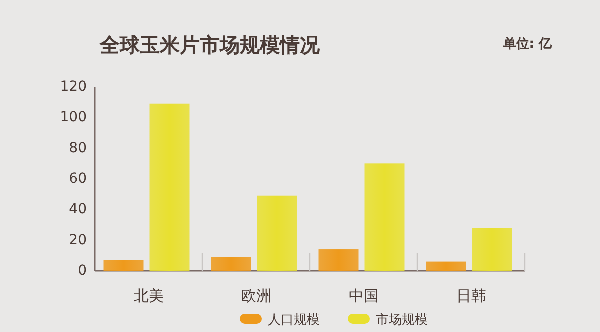 Image resolution: width=600 pixels, height=332 pixels. Describe the element at coordinates (73, 118) in the screenshot. I see `y-tick-label: 100` at that location.